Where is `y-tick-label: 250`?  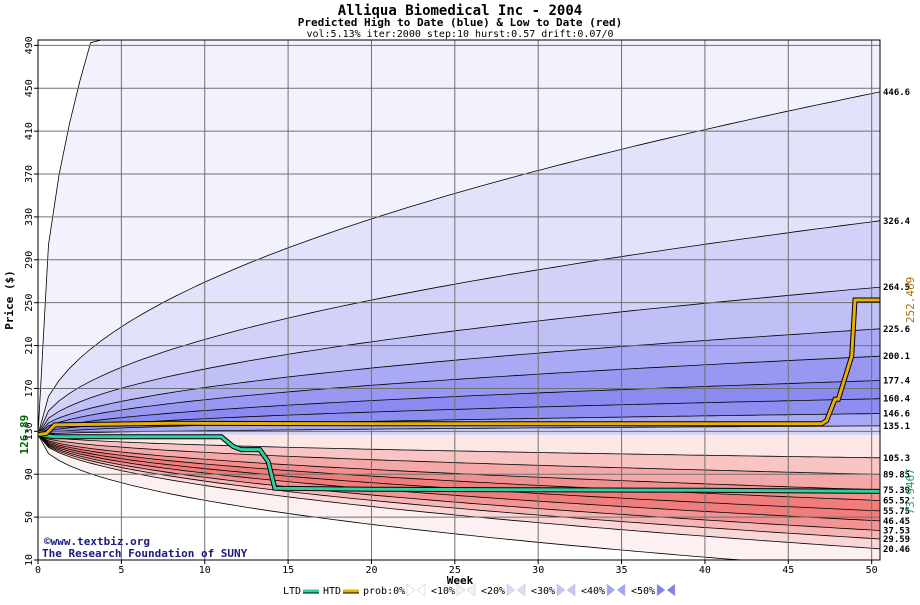 y-tick-label: 250 is located at coordinates (29, 303).